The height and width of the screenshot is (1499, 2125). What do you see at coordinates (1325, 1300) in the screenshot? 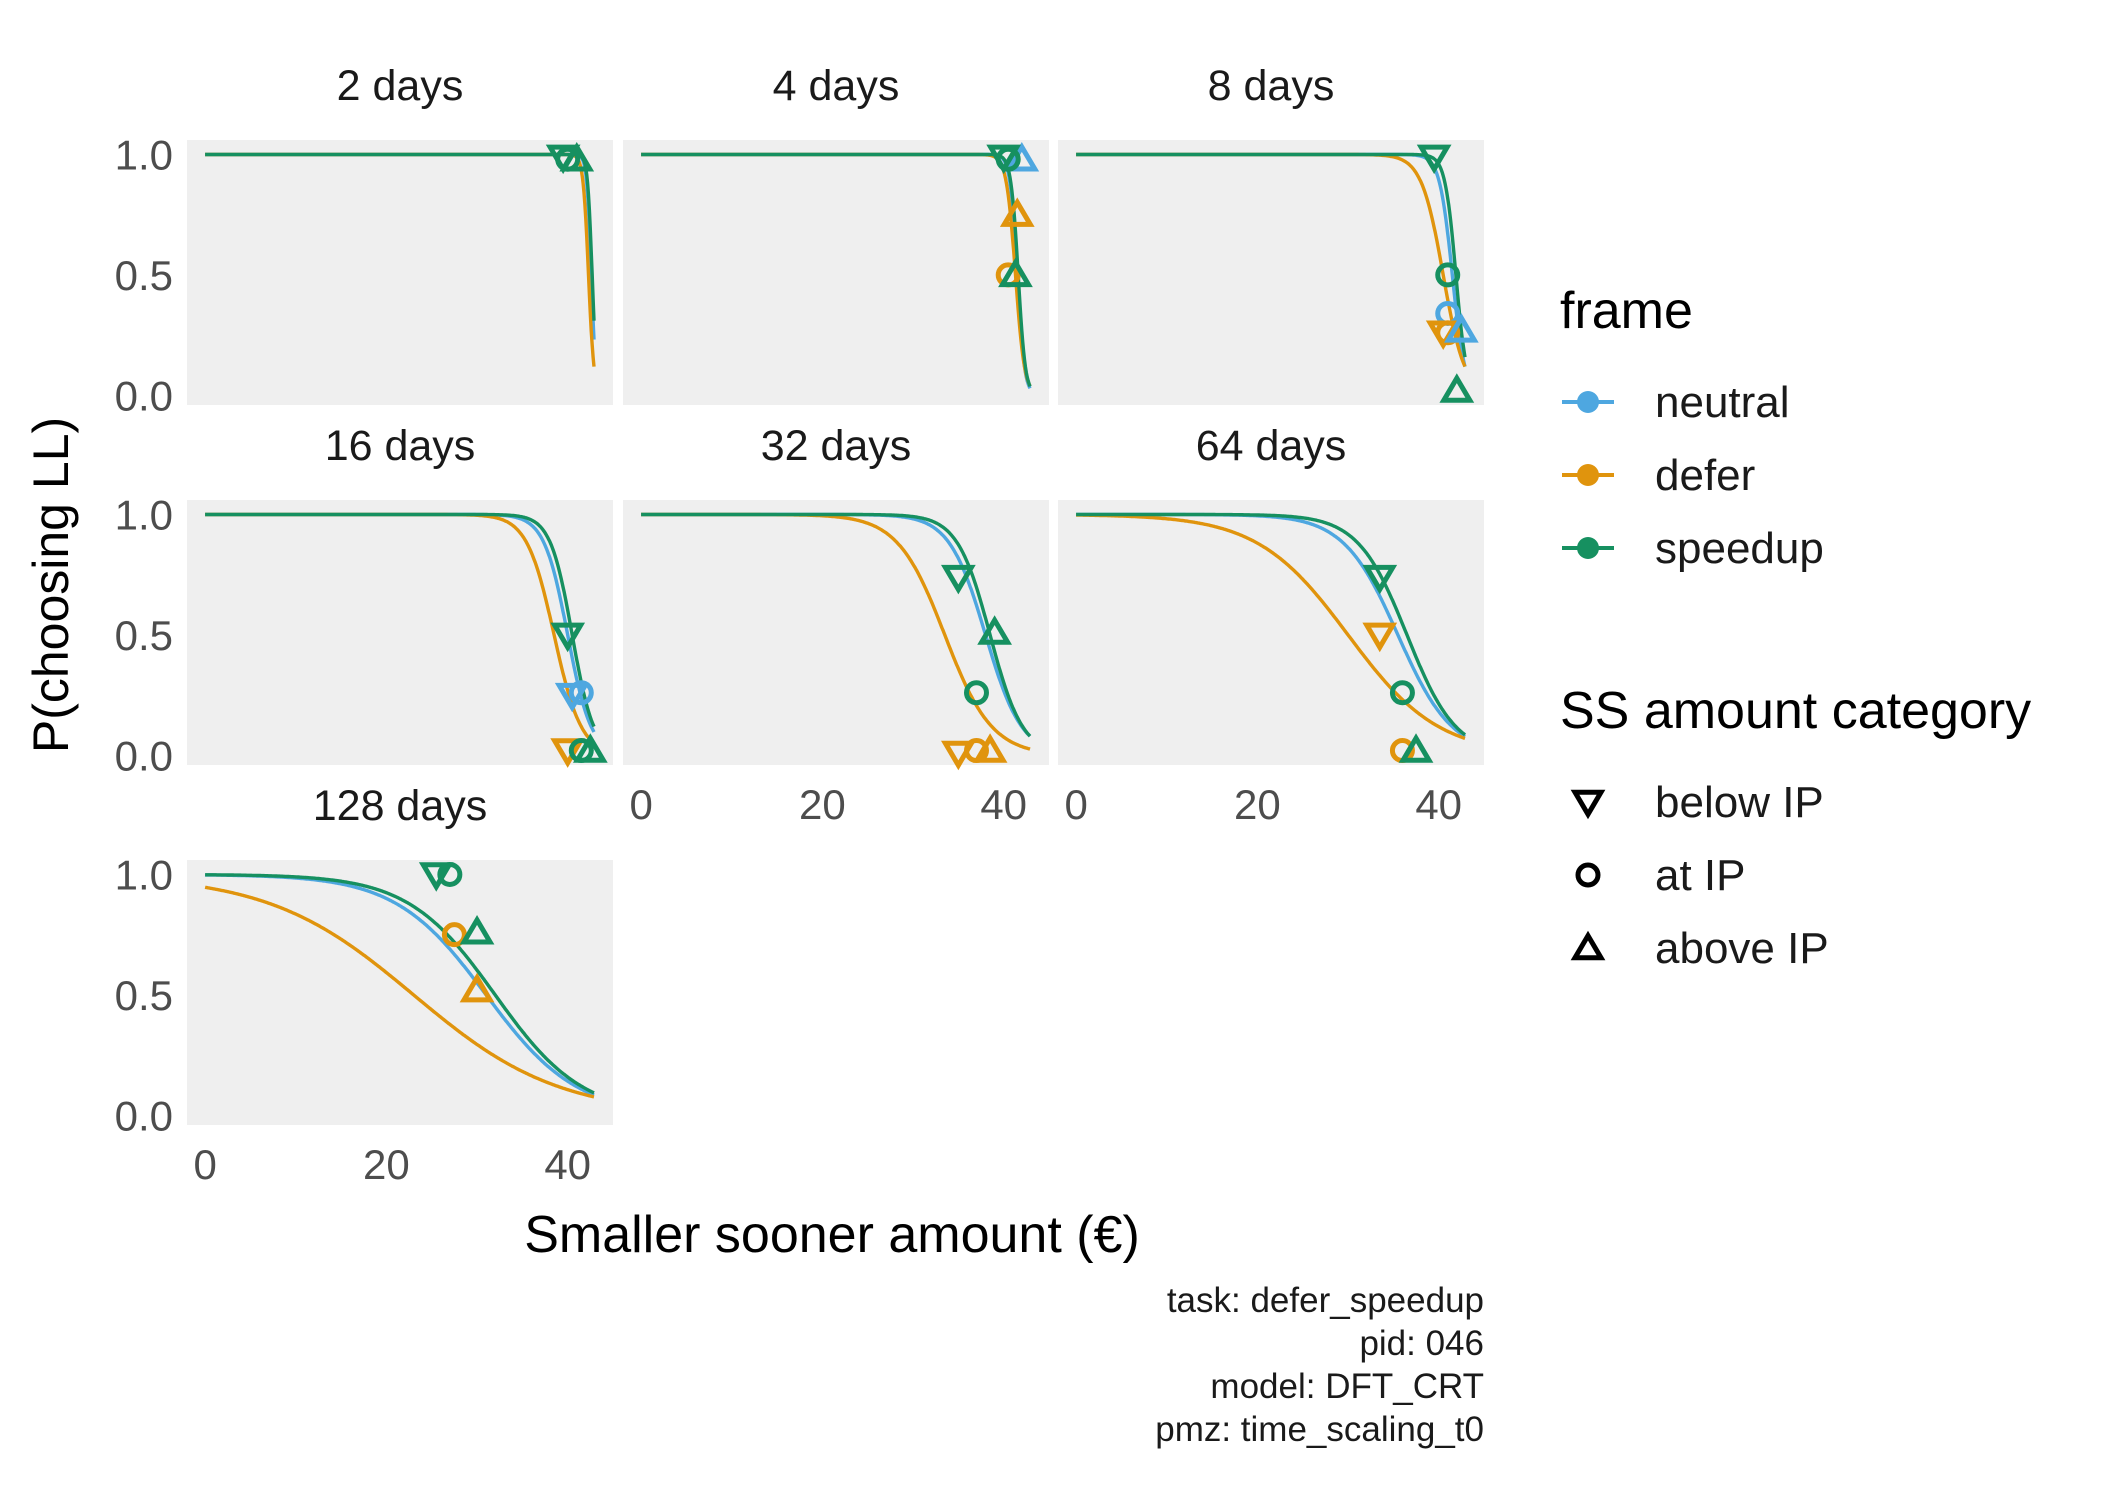
I see `caption-line: task: defer_speedup` at bounding box center [1325, 1300].